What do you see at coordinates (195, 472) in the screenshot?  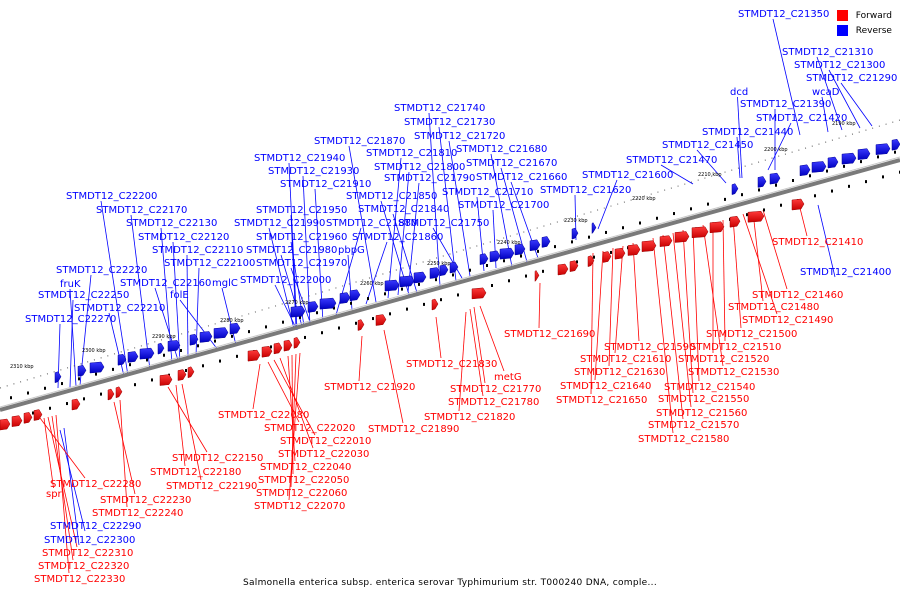 I see `forward-gene-label: STMDT12_C22180` at bounding box center [195, 472].